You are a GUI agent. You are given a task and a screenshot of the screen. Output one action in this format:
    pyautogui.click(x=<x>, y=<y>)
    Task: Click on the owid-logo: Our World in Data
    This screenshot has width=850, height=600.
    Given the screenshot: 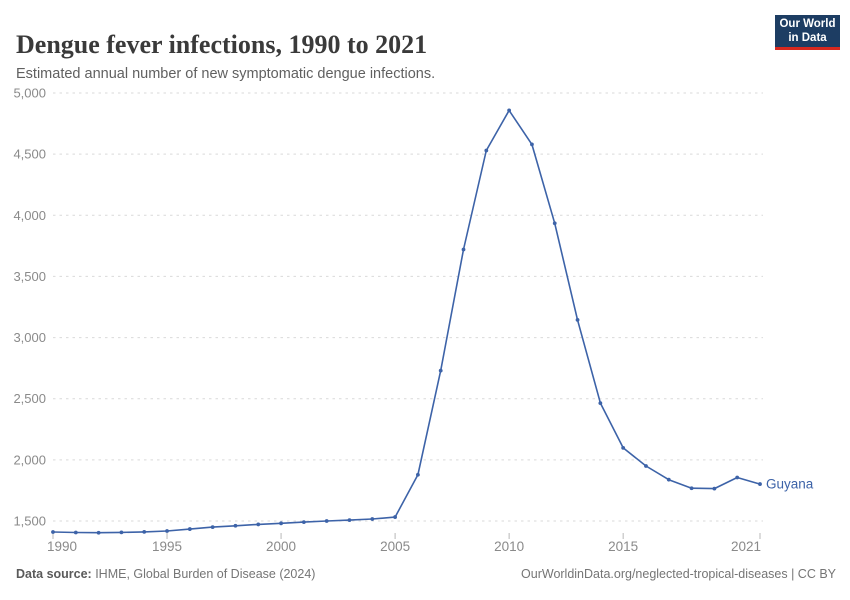 What is the action you would take?
    pyautogui.click(x=807, y=32)
    